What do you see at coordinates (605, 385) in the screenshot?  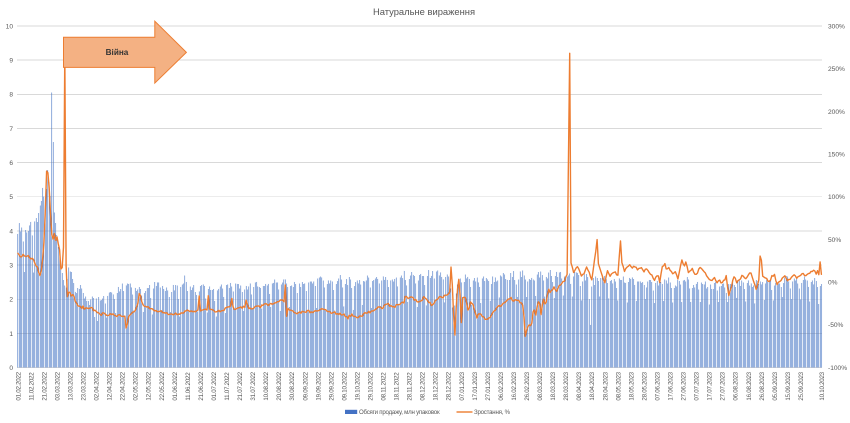 I see `svg-text: 28.04.2023` at bounding box center [605, 385].